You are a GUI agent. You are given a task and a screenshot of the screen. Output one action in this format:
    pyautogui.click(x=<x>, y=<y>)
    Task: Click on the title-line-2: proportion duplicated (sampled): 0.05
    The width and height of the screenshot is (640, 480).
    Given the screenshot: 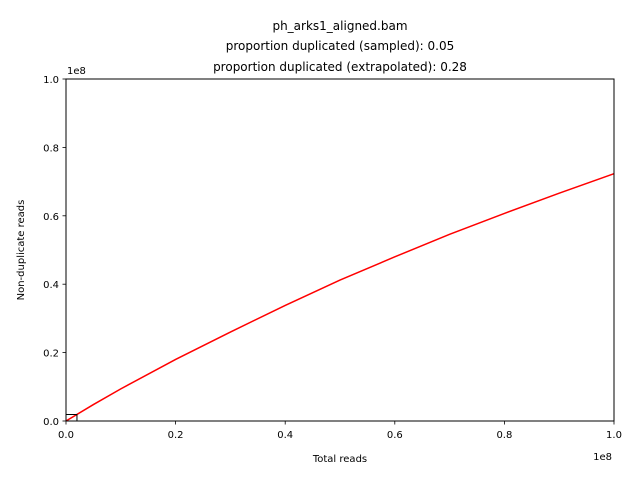 What is the action you would take?
    pyautogui.click(x=340, y=46)
    